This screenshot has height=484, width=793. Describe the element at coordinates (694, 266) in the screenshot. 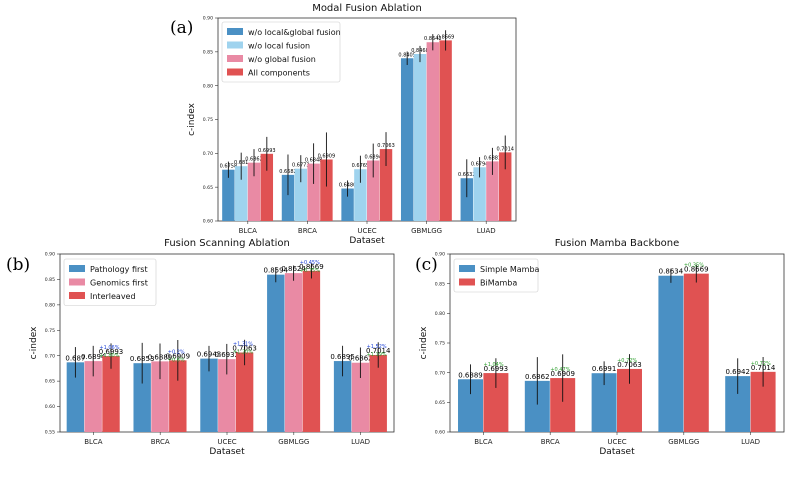

I see `delta-annotation: +0.35%` at that location.